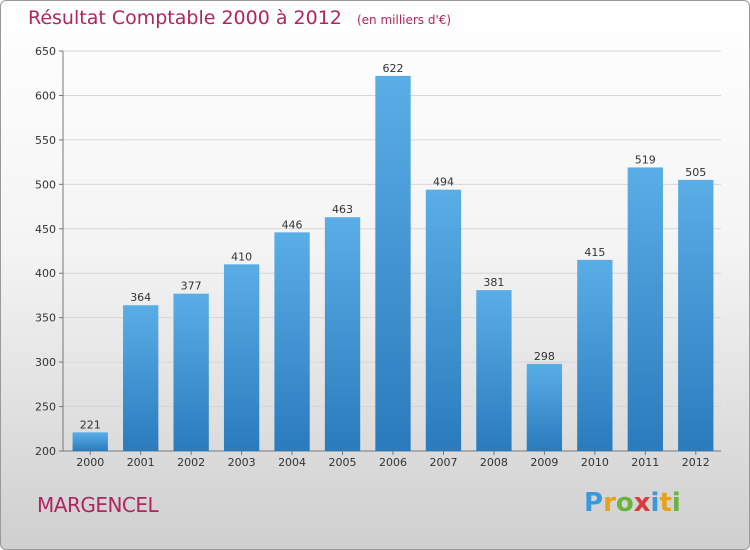  Describe the element at coordinates (443, 182) in the screenshot. I see `data-label: 494` at that location.